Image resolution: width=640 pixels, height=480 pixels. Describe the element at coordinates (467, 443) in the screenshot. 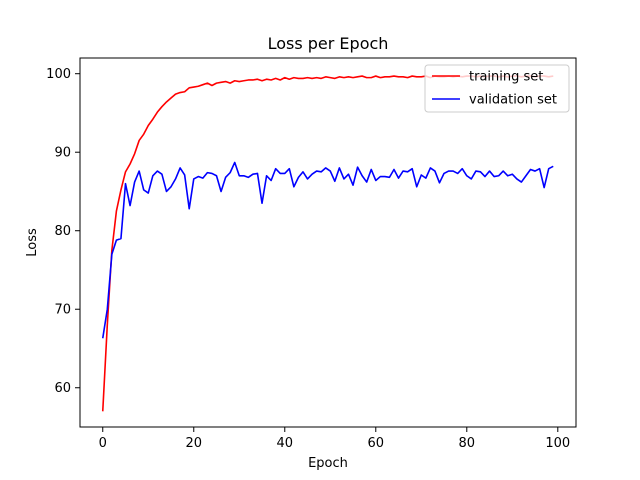

I see `x-tick-label: 80` at that location.